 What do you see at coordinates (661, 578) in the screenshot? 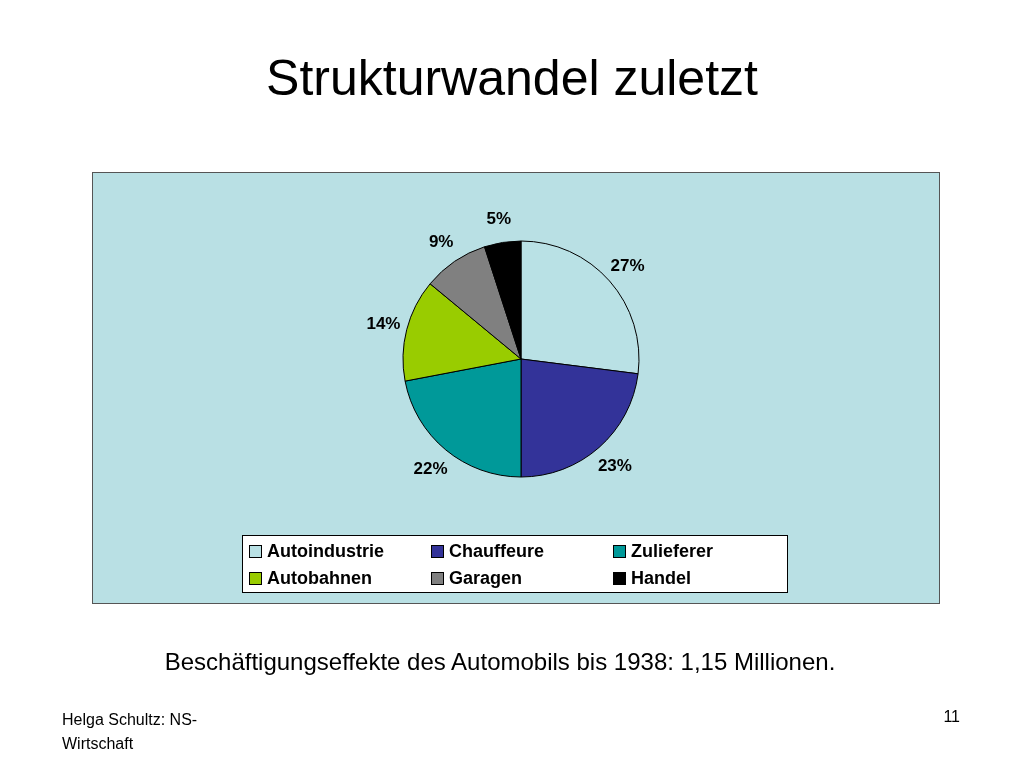
I see `legend-label: Handel` at bounding box center [661, 578].